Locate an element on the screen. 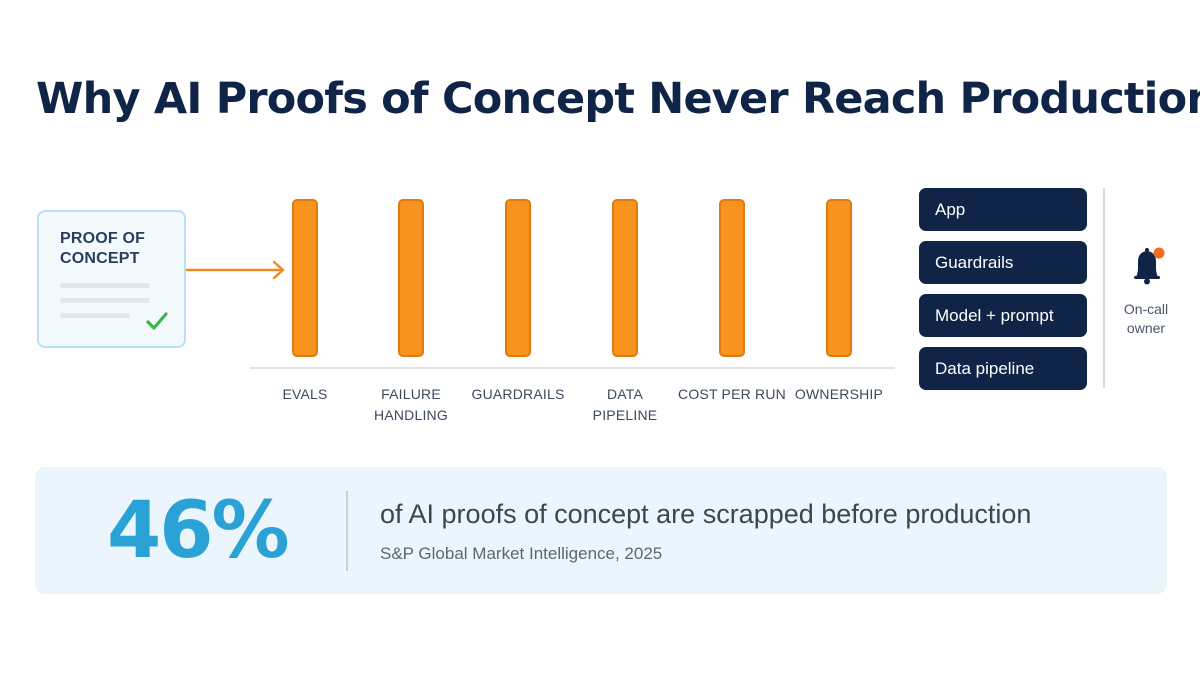 The image size is (1200, 675). stat-source: S&P Global Market Intelligence, 2025 is located at coordinates (521, 553).